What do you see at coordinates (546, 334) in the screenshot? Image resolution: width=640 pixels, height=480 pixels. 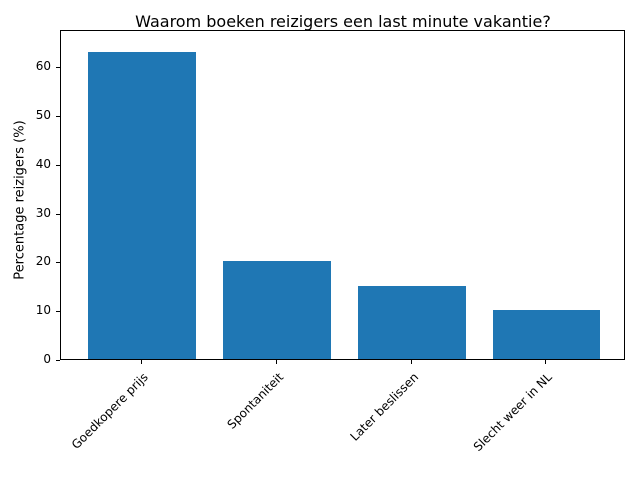 I see `bar-slecht-weer` at bounding box center [546, 334].